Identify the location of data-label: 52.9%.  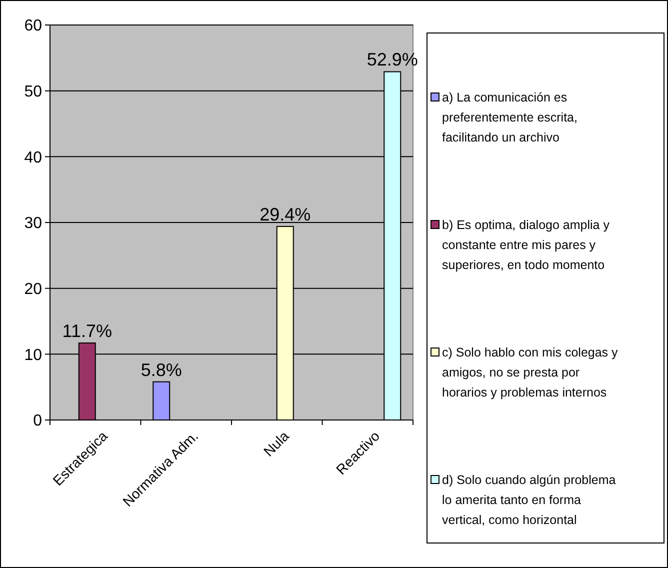
(392, 60).